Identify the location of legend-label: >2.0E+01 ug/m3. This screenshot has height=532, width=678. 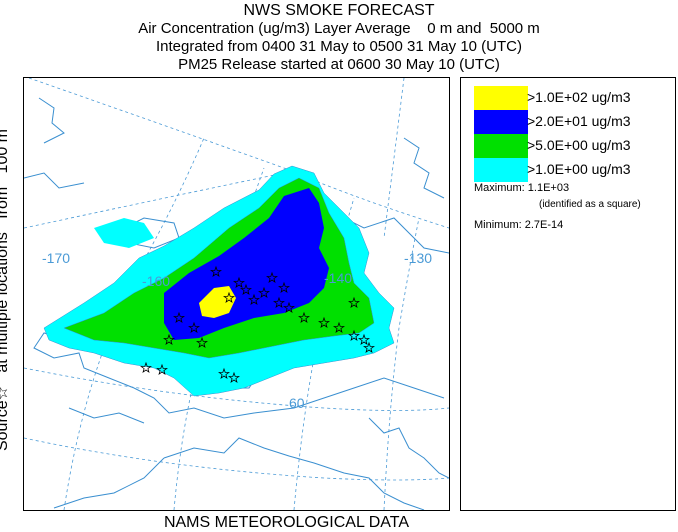
(579, 121).